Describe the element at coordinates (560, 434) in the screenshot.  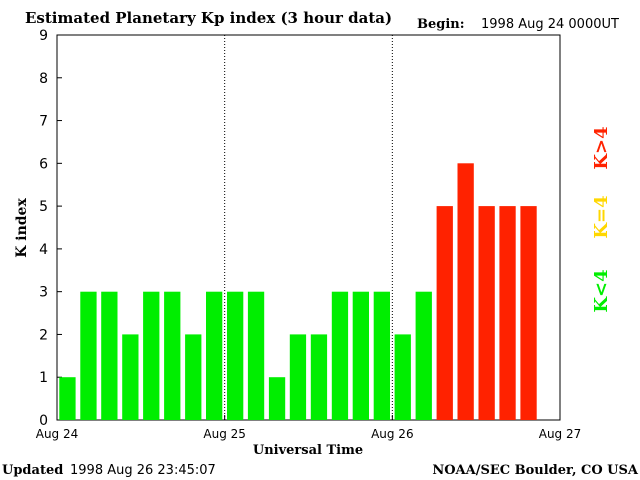
I see `x-tick-label: Aug 27` at that location.